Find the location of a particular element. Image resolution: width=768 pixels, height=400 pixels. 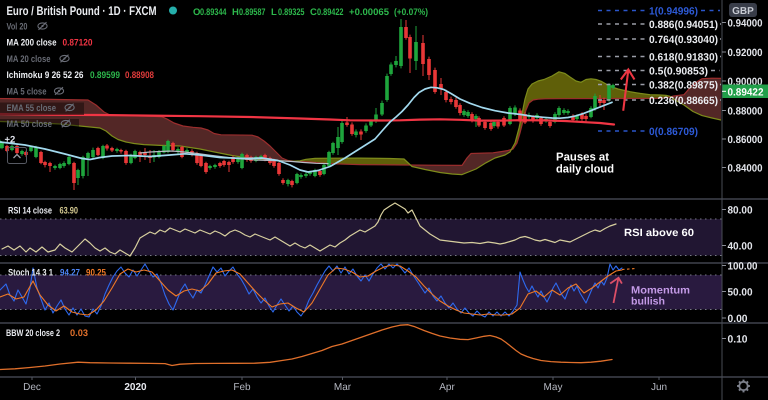

svg-text: C is located at coordinates (313, 12).